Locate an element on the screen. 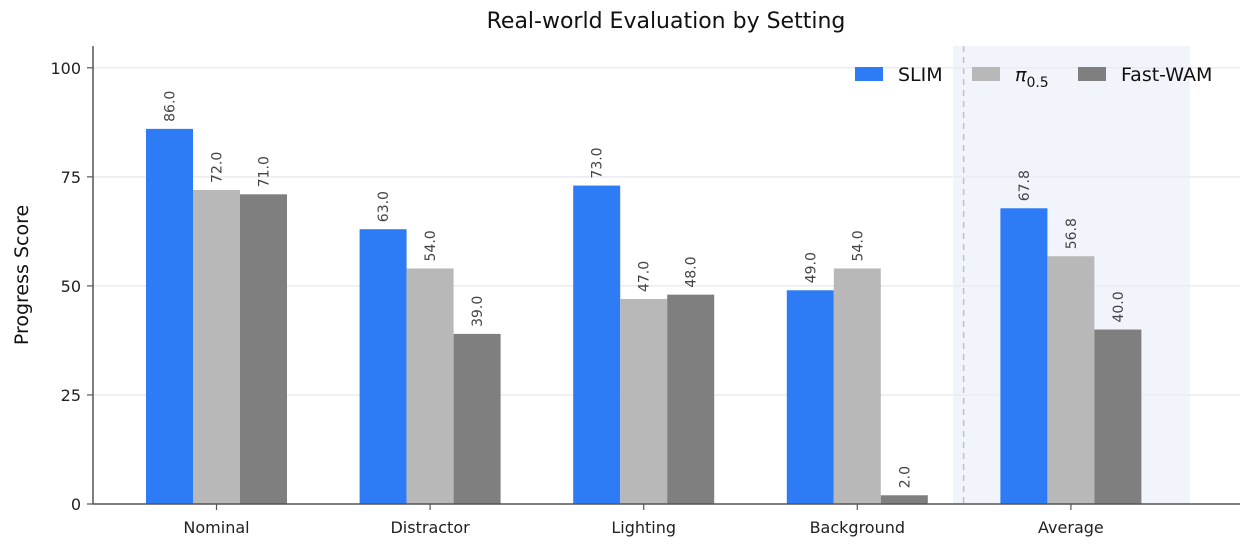  data-label: 49.0 is located at coordinates (811, 267).